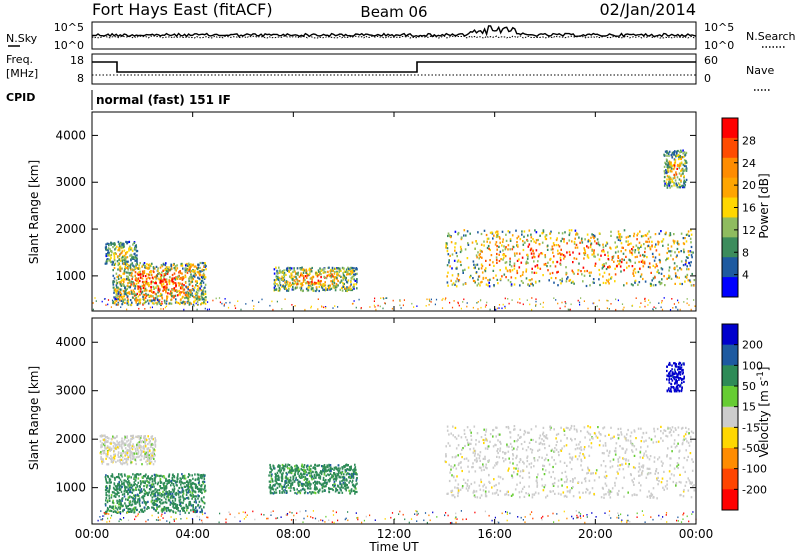  I want to click on colorbar-tick-label: 20, so click(749, 185).